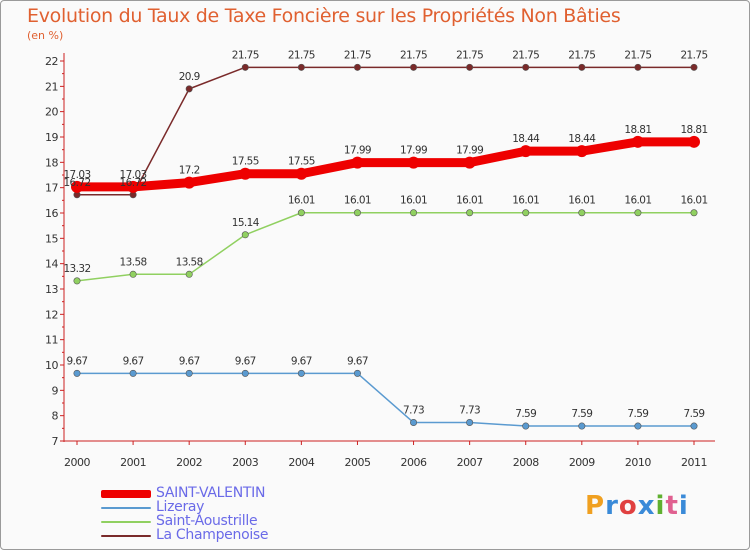  I want to click on legend-item: La Champenoise, so click(211, 535).